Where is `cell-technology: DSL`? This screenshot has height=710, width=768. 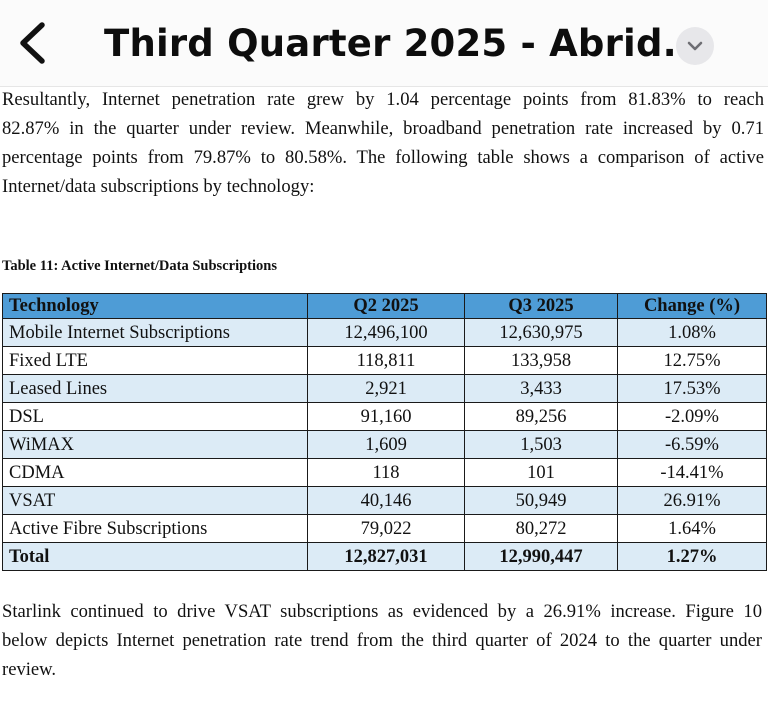
cell-technology: DSL is located at coordinates (155, 416).